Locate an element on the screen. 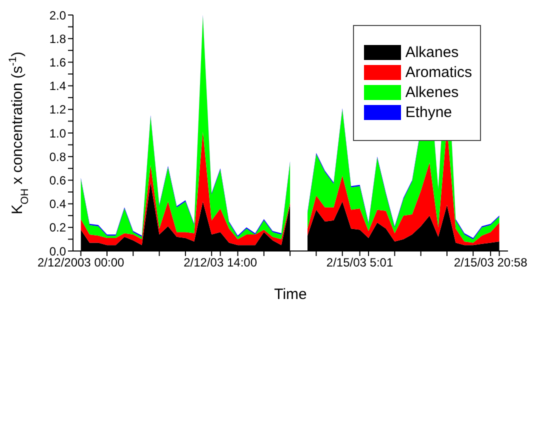  y-tick-label: 1.4 is located at coordinates (57, 86).